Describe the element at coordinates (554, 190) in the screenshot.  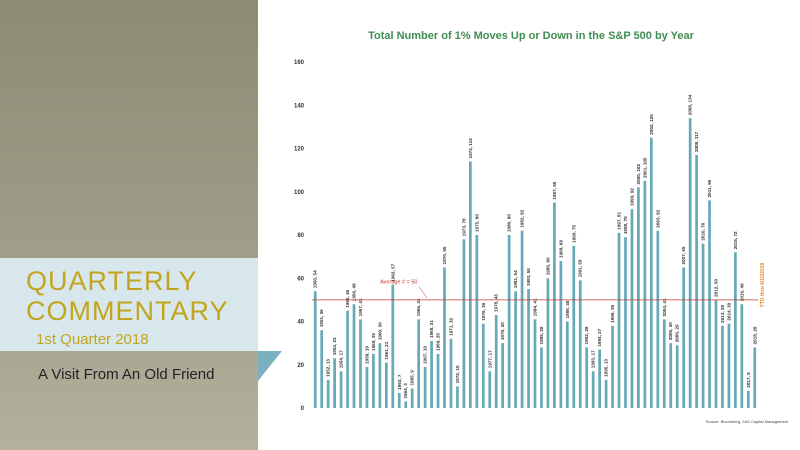
I see `bar-label: 1987, 95` at that location.